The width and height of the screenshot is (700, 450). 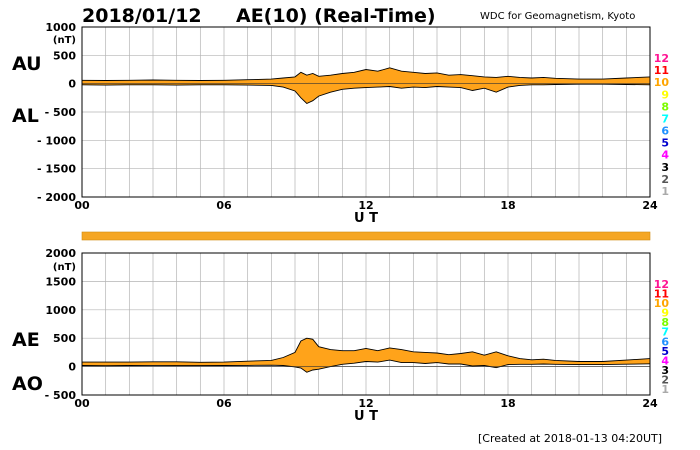 I want to click on date-title: 2018/01/12, so click(x=142, y=16).